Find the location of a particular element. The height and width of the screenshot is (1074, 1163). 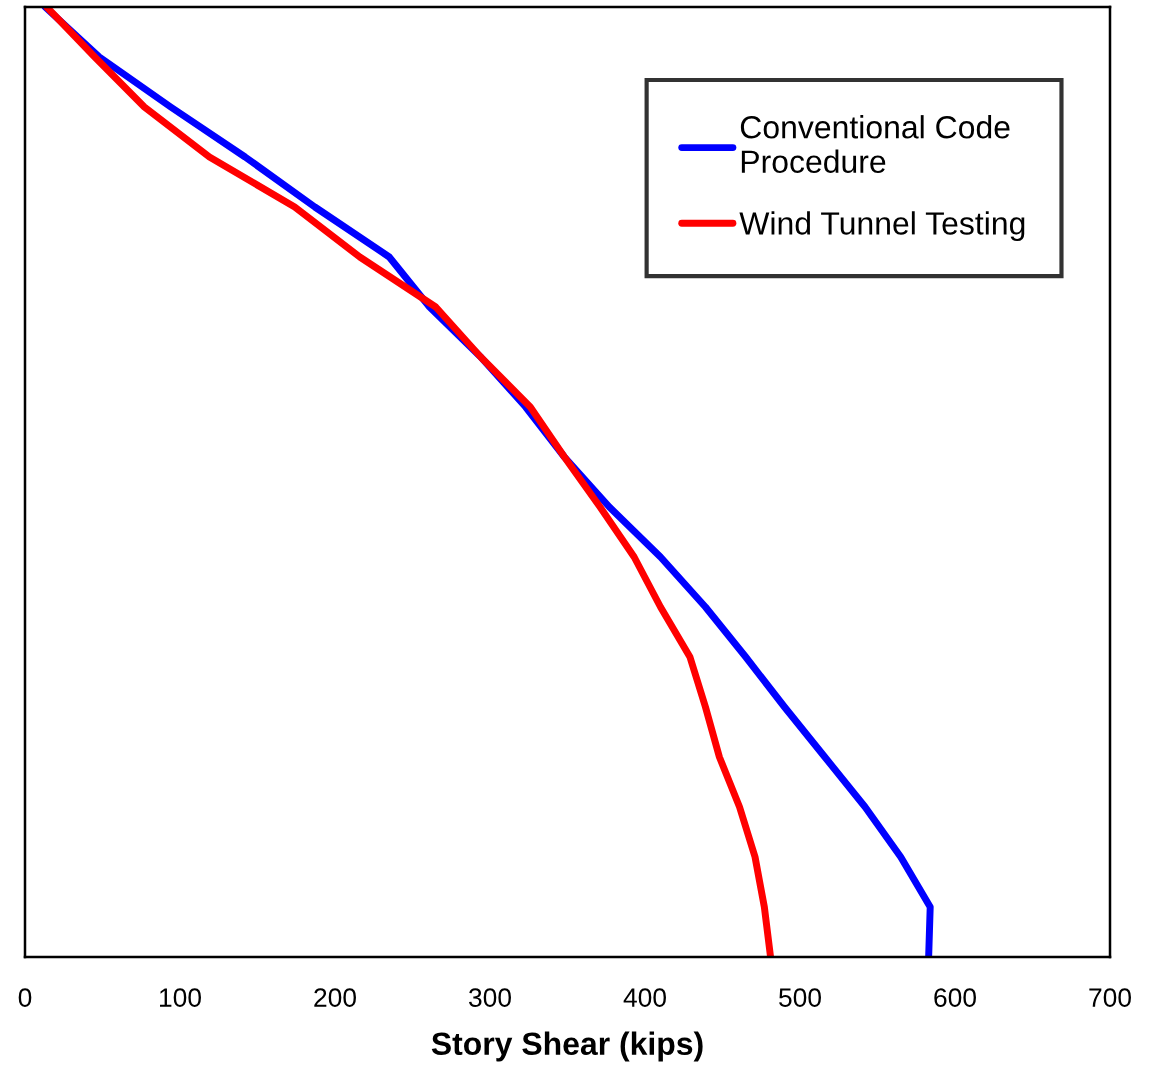

x-tick-label: 700 is located at coordinates (1110, 997).